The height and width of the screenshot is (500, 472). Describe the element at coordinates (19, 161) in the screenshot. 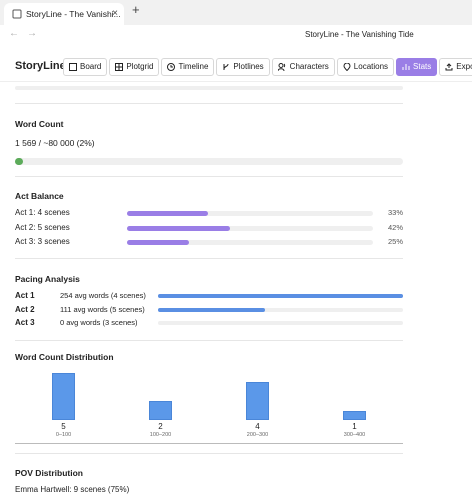

I see `progress-fill` at that location.